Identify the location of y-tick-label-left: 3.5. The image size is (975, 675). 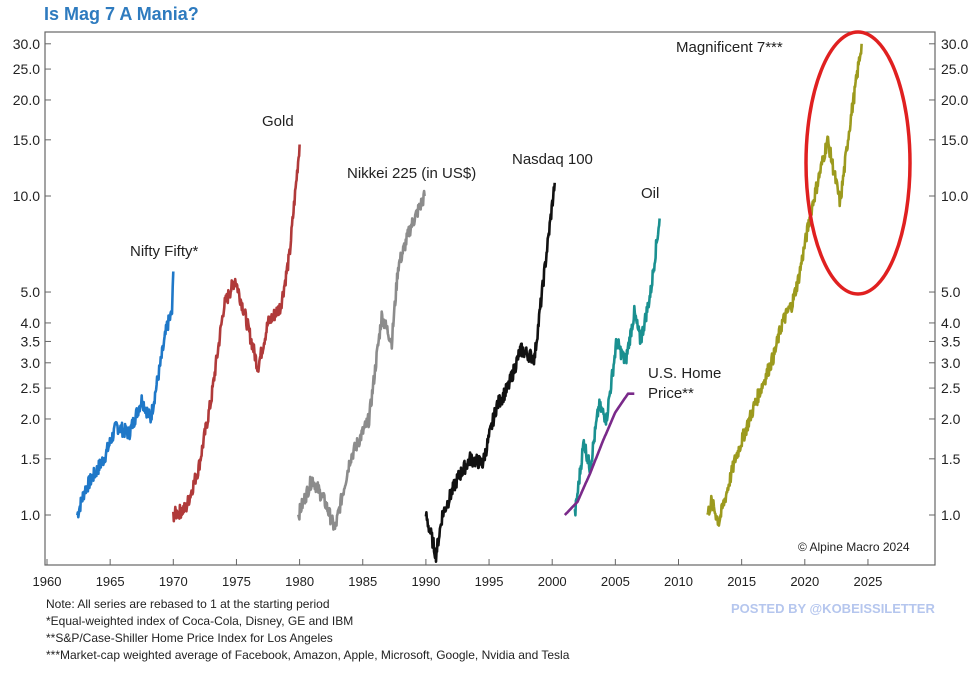
(31, 341).